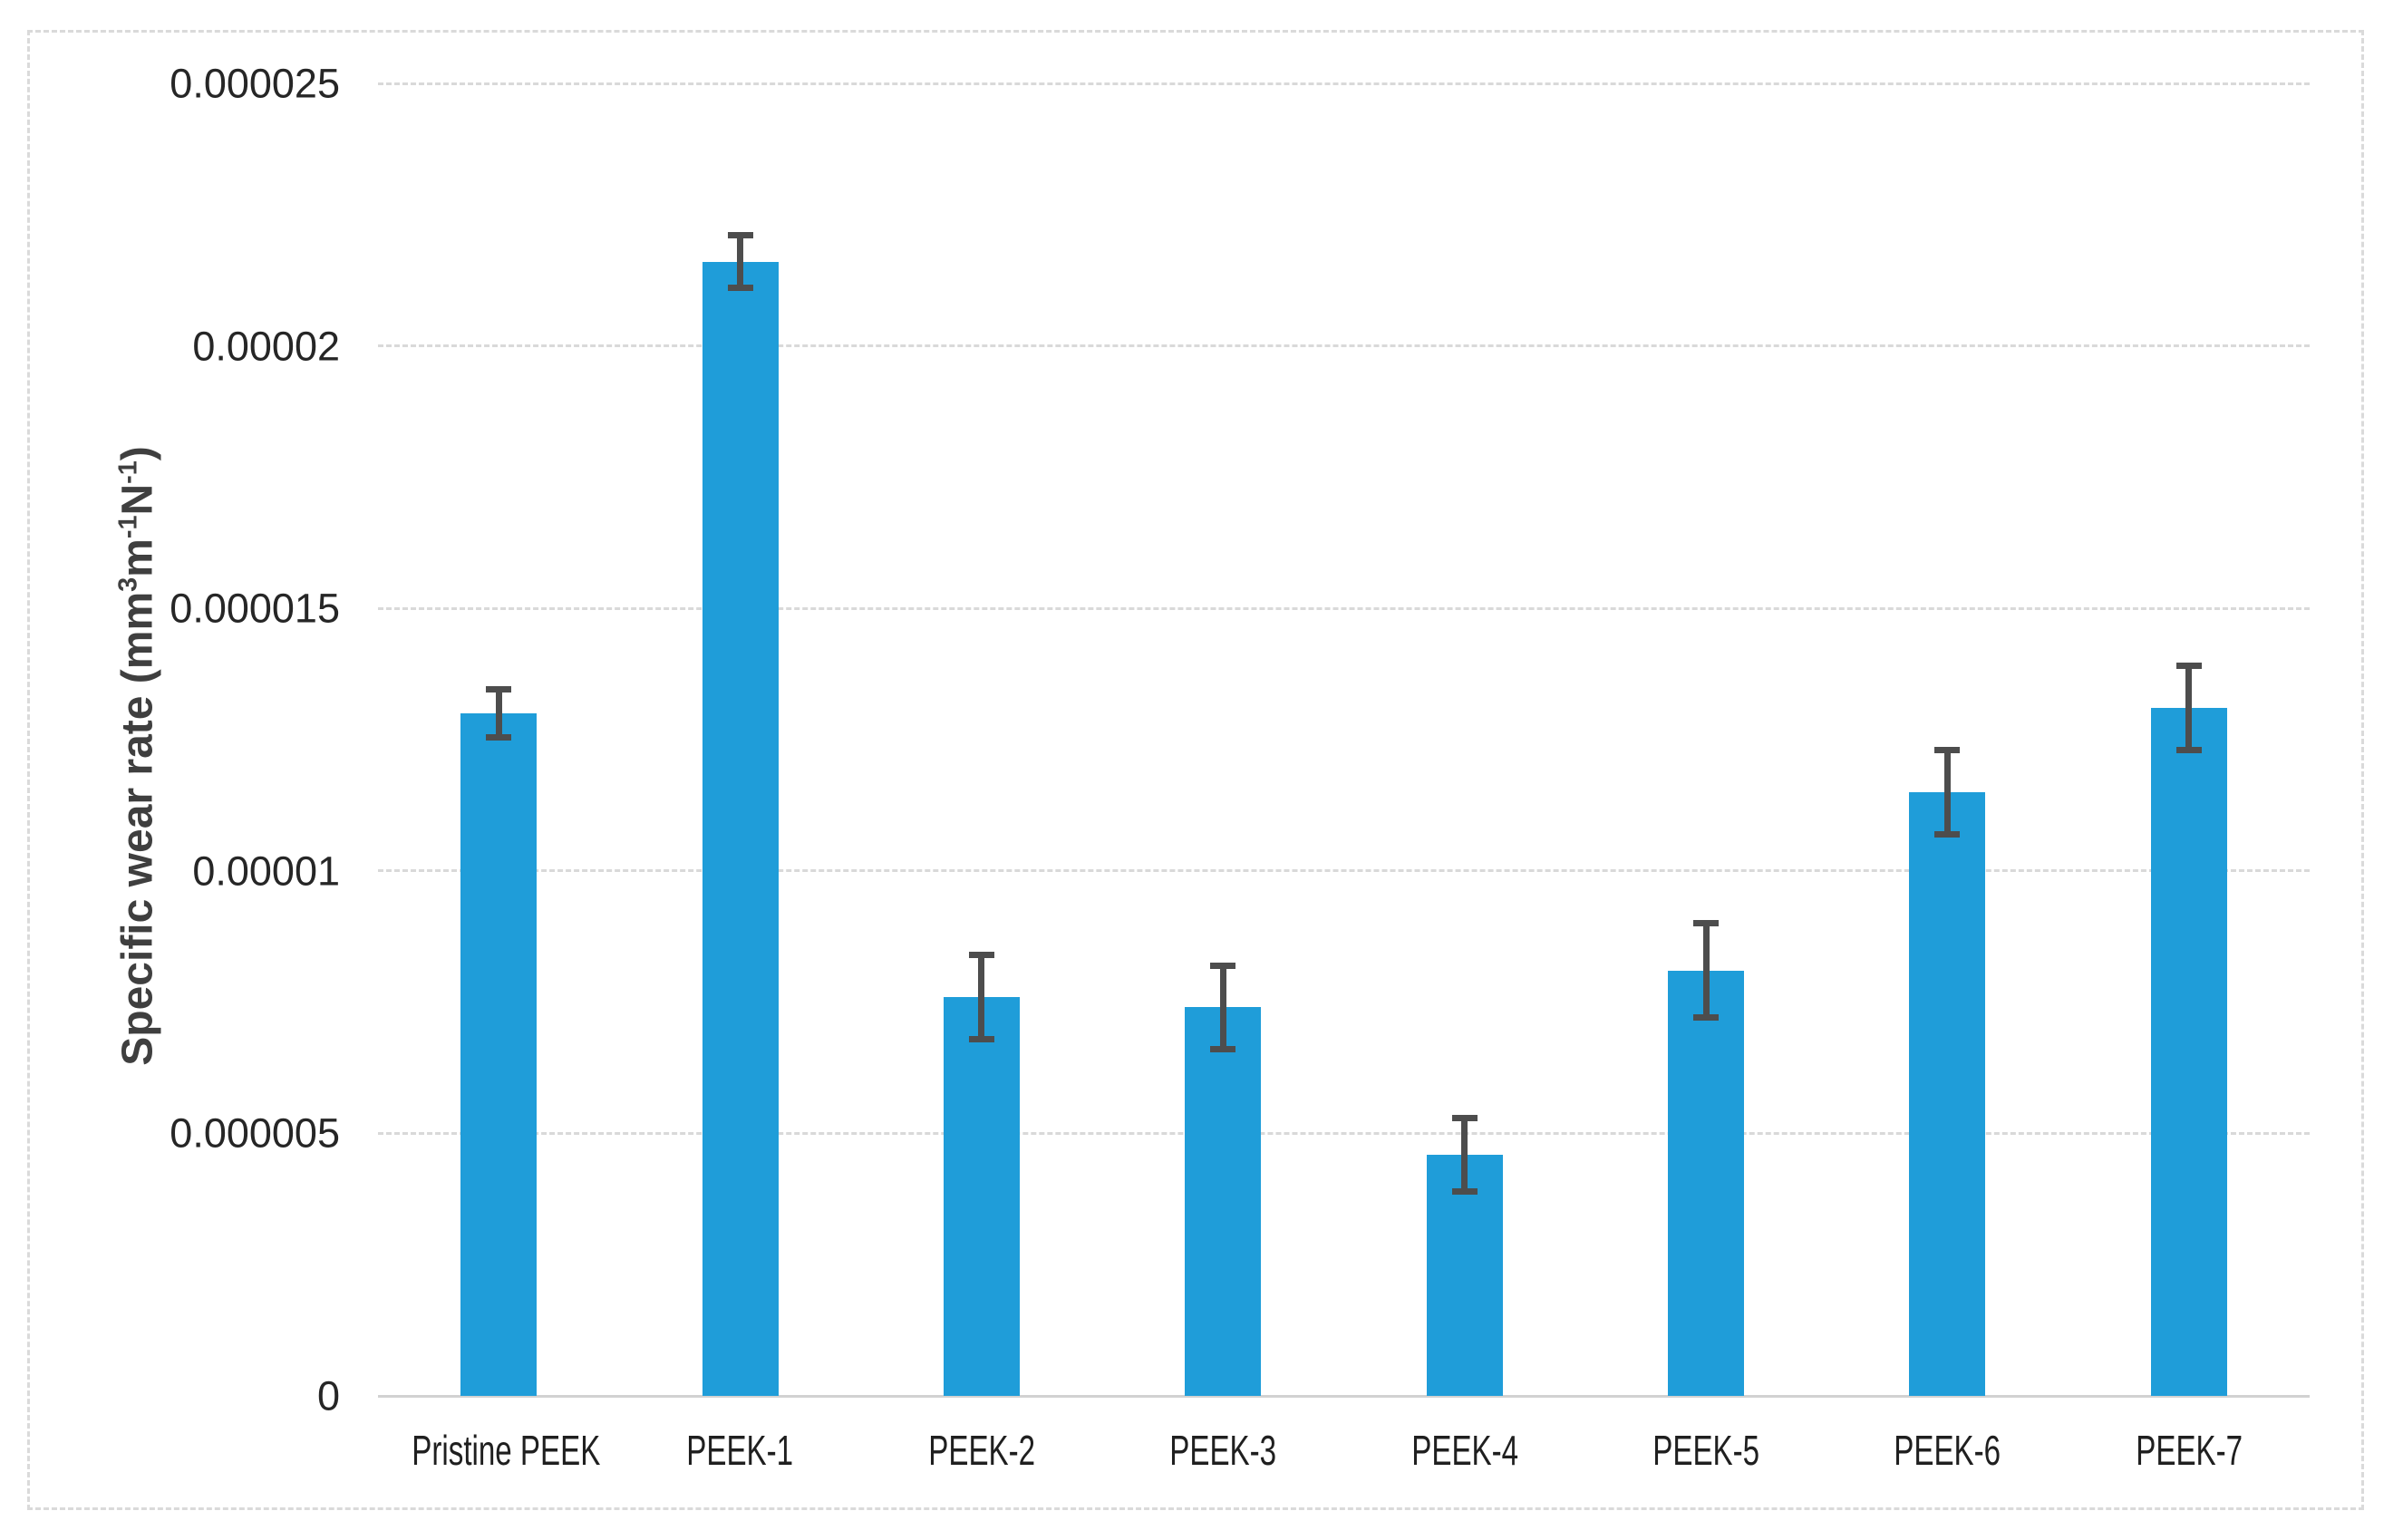  I want to click on error-bar-cap-top-pristine-peek, so click(499, 689).